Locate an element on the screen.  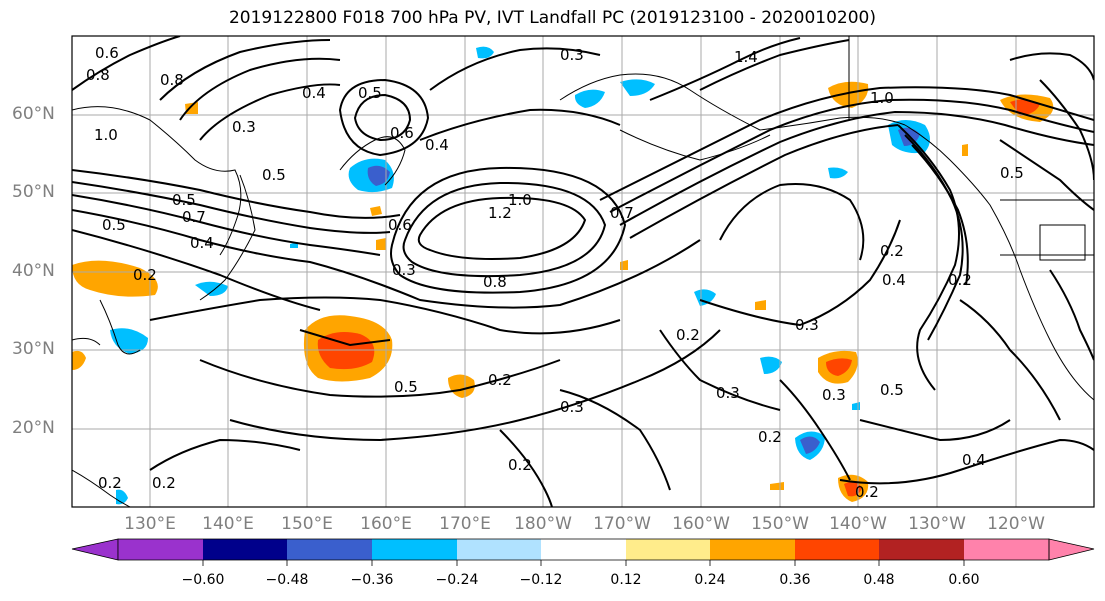
colorbar-tick-label: −0.60 is located at coordinates (203, 580).